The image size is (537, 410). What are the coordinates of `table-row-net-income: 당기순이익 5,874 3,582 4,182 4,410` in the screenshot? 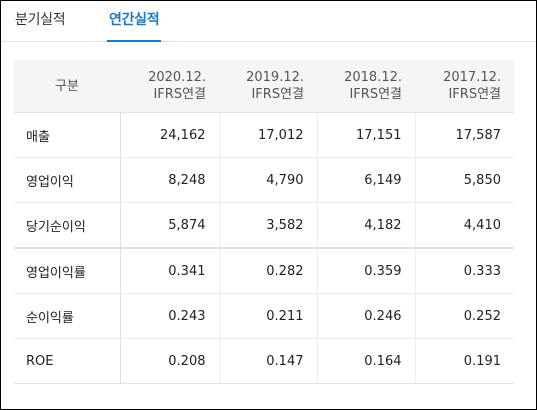 It's located at (264, 225).